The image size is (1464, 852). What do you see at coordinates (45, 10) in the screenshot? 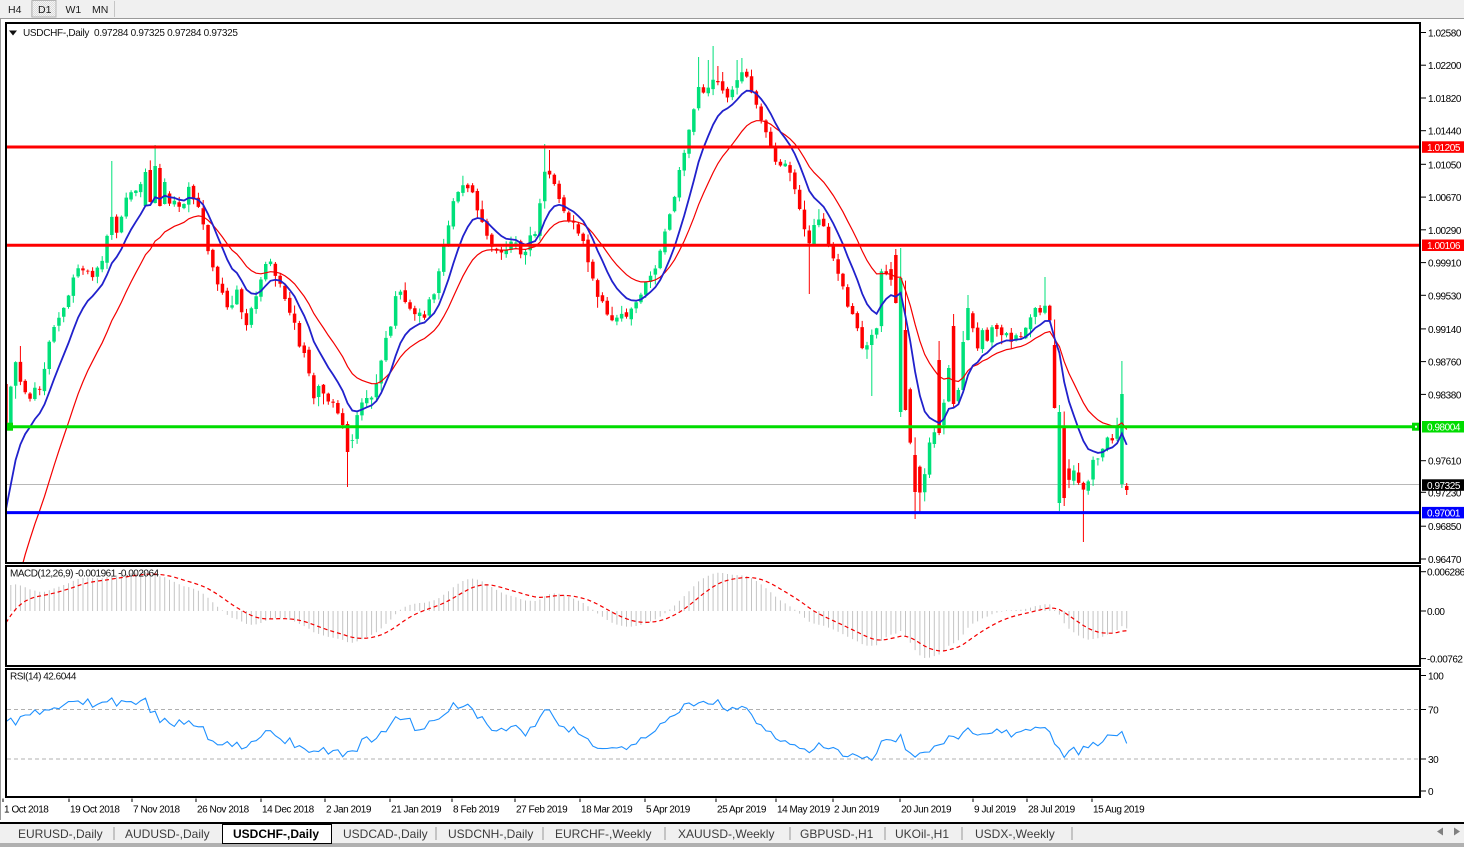
I see `svg-text: D1` at bounding box center [45, 10].